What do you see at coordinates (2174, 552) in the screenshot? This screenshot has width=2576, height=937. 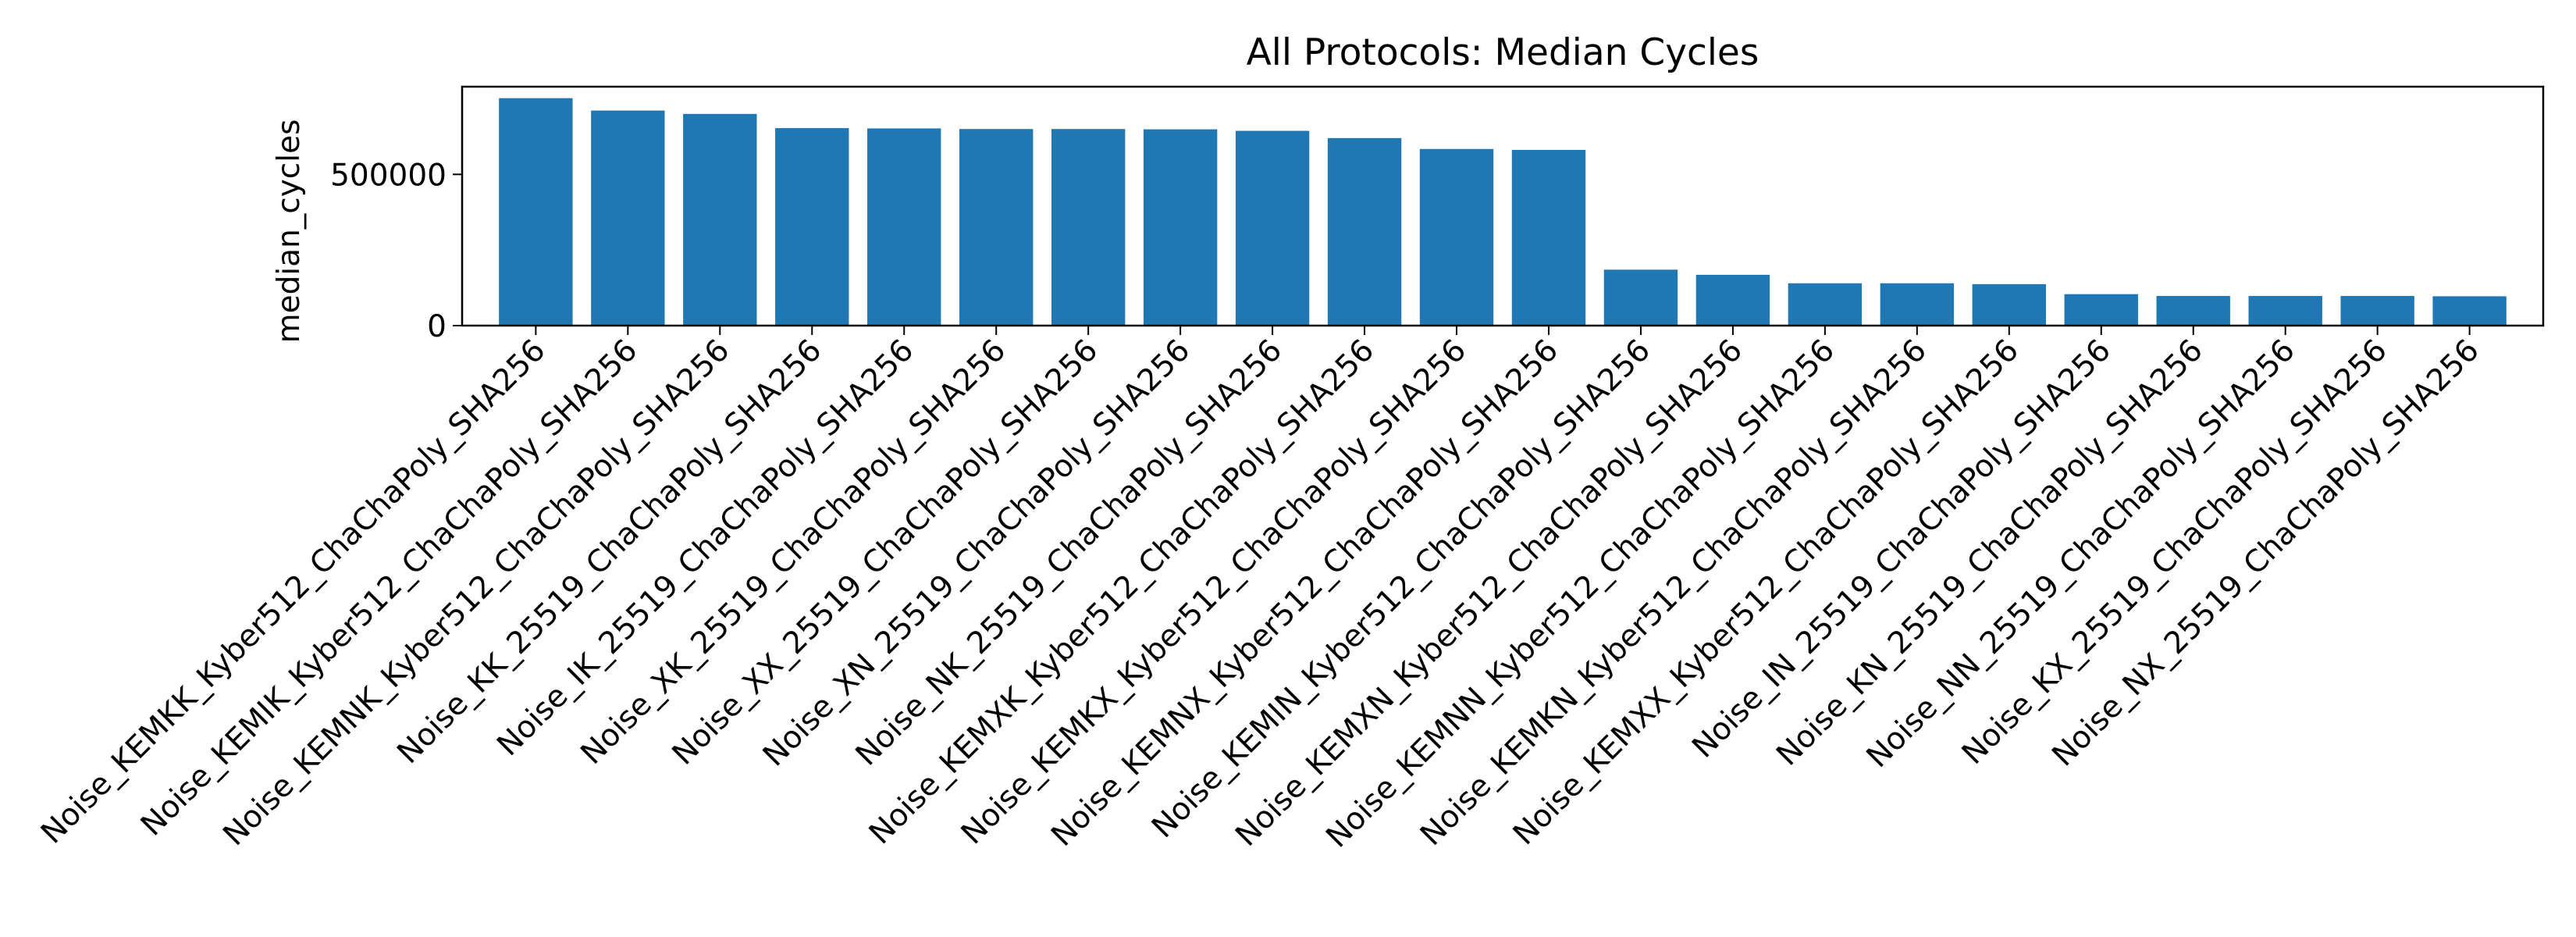 I see `x-tick-label: Noise_KX_25519_ChaChaPoly_SHA256` at bounding box center [2174, 552].